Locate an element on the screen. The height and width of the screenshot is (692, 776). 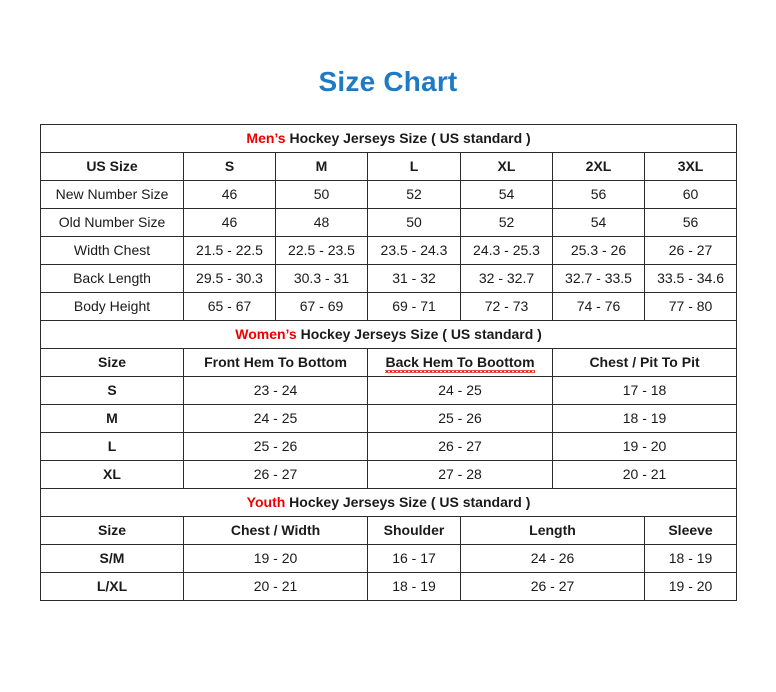
mens-cell: 60 is located at coordinates (690, 194).